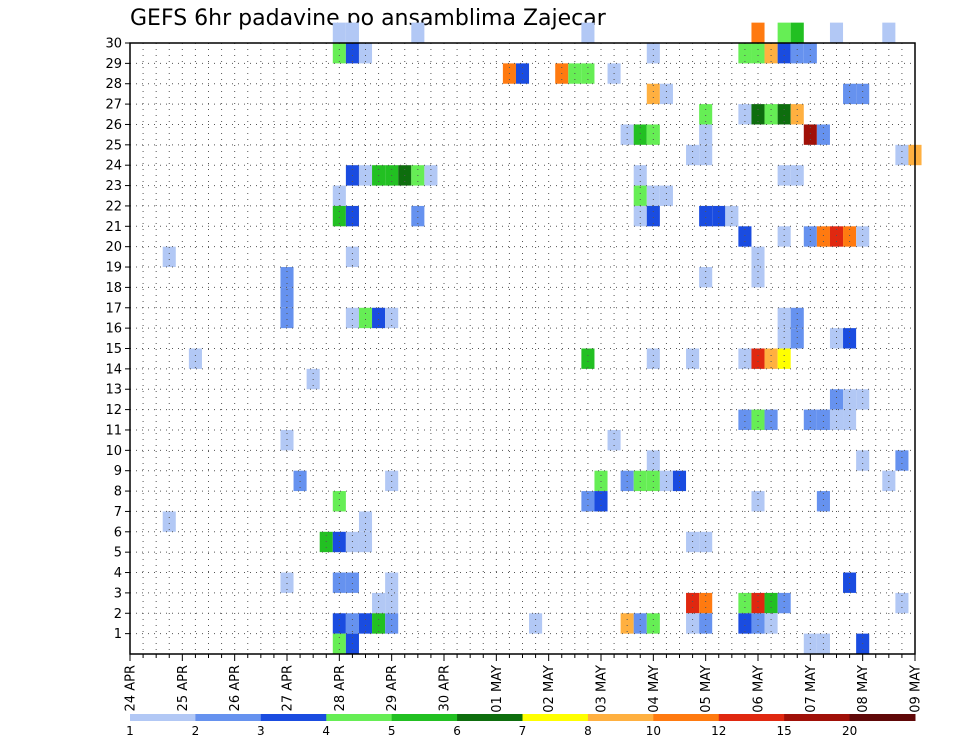  What do you see at coordinates (326, 731) in the screenshot?
I see `colorbar-label: 4` at bounding box center [326, 731].